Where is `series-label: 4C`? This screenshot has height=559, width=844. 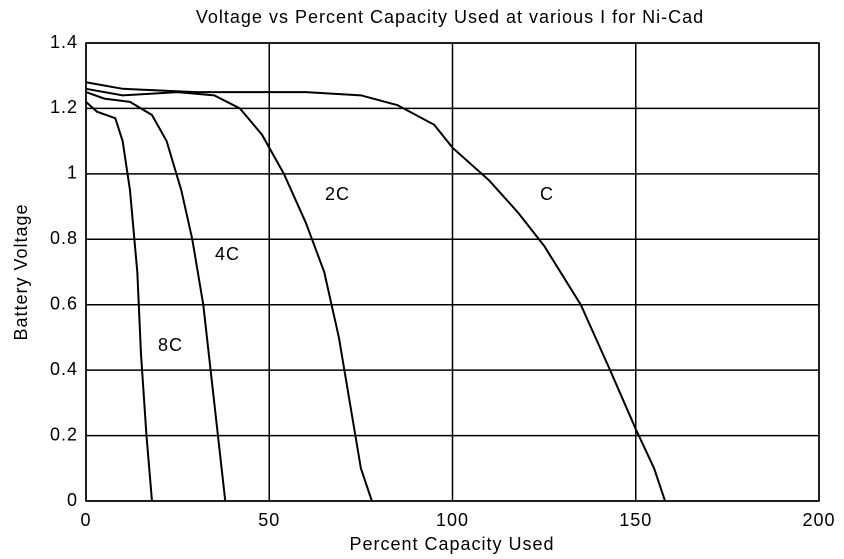 series-label: 4C is located at coordinates (227, 254).